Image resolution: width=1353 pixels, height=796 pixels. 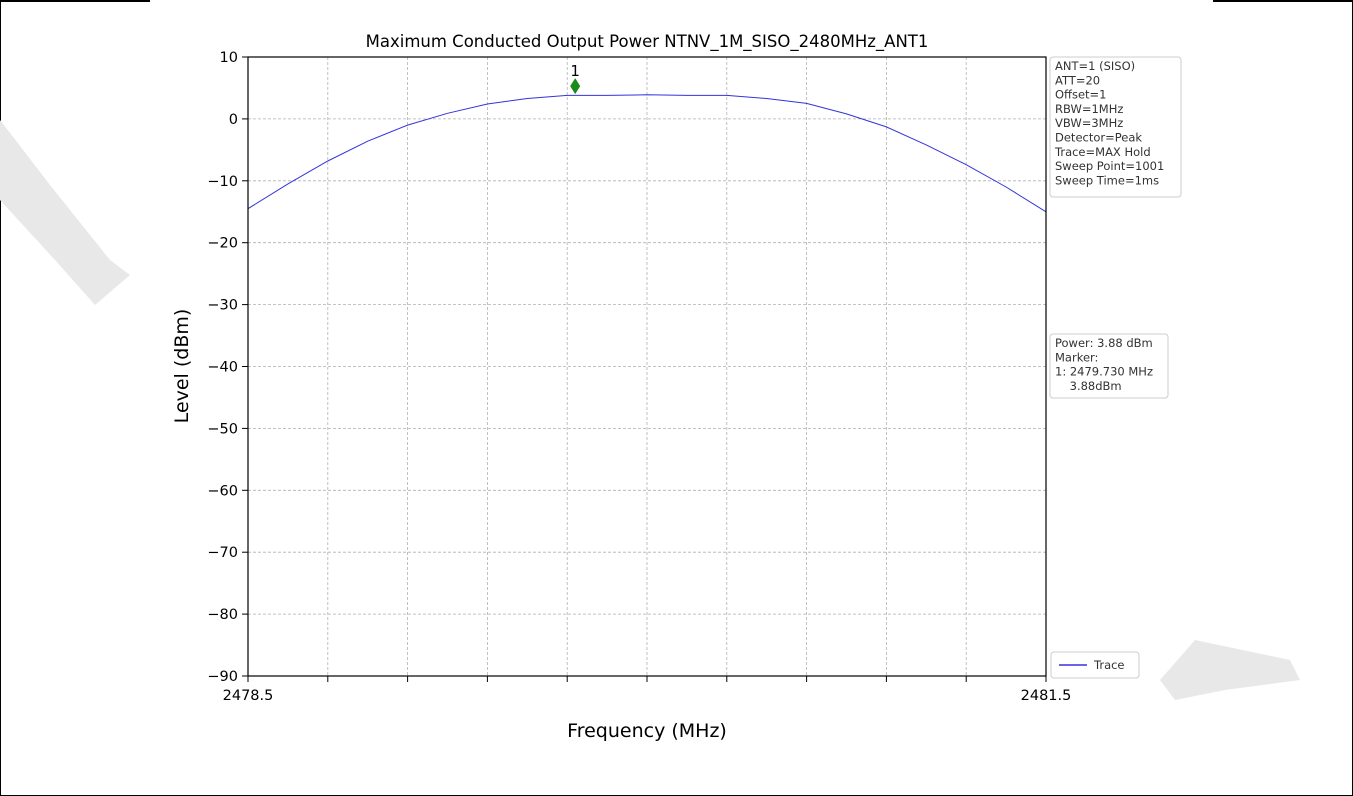 I want to click on marker-layer: 1, so click(x=575, y=78).